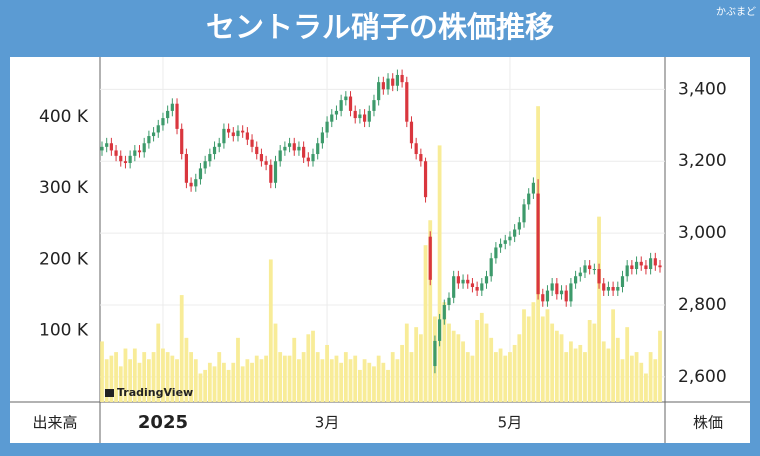 Image resolution: width=760 pixels, height=456 pixels. Describe the element at coordinates (702, 305) in the screenshot. I see `y2-tick-label: 2,800` at that location.